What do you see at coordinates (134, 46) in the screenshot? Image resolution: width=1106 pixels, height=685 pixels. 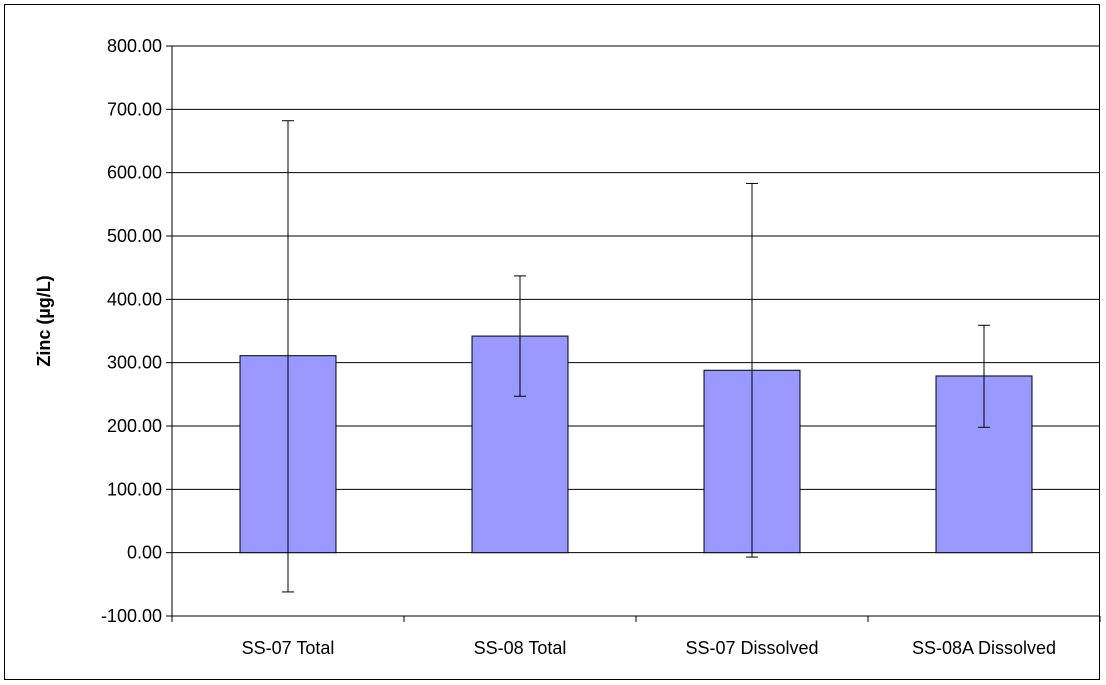 I see `y-tick-label: 800.00` at bounding box center [134, 46].